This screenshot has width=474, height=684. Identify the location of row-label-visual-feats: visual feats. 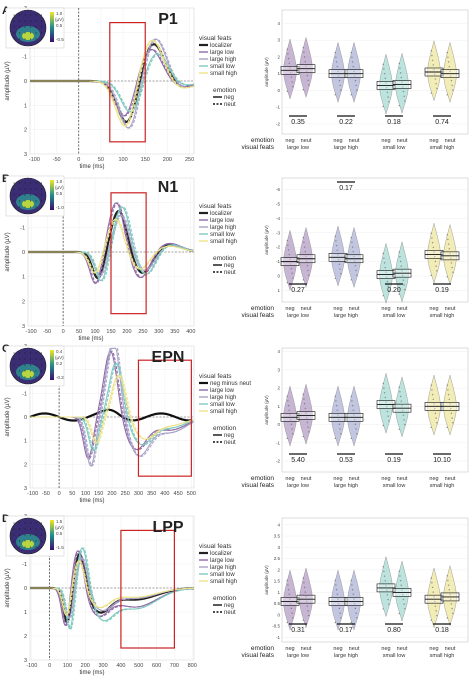
(257, 315).